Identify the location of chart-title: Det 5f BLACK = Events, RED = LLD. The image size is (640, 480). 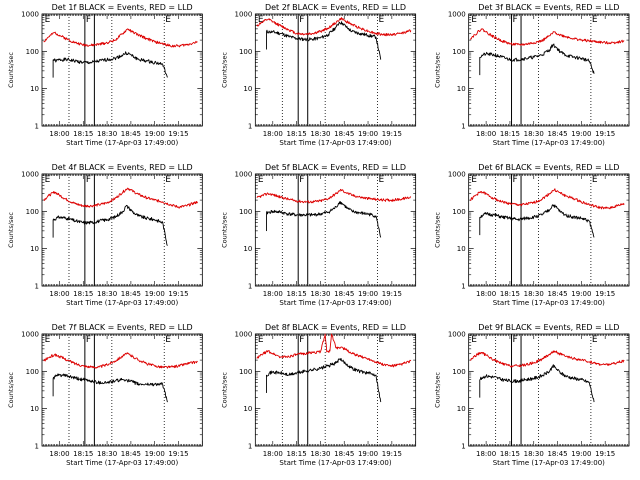
(335, 167).